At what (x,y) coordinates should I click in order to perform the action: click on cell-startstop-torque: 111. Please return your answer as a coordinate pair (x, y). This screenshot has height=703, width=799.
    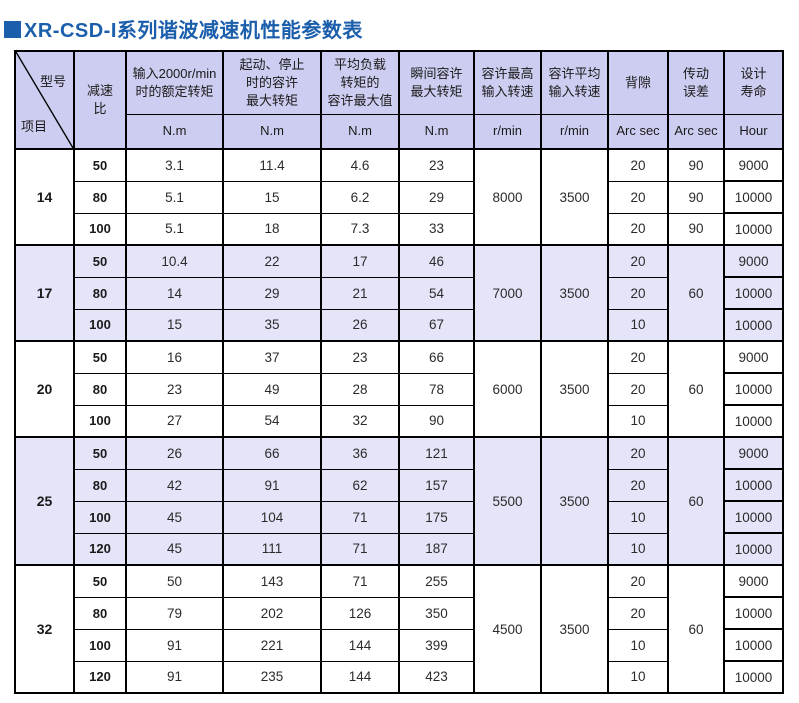
    Looking at the image, I should click on (272, 549).